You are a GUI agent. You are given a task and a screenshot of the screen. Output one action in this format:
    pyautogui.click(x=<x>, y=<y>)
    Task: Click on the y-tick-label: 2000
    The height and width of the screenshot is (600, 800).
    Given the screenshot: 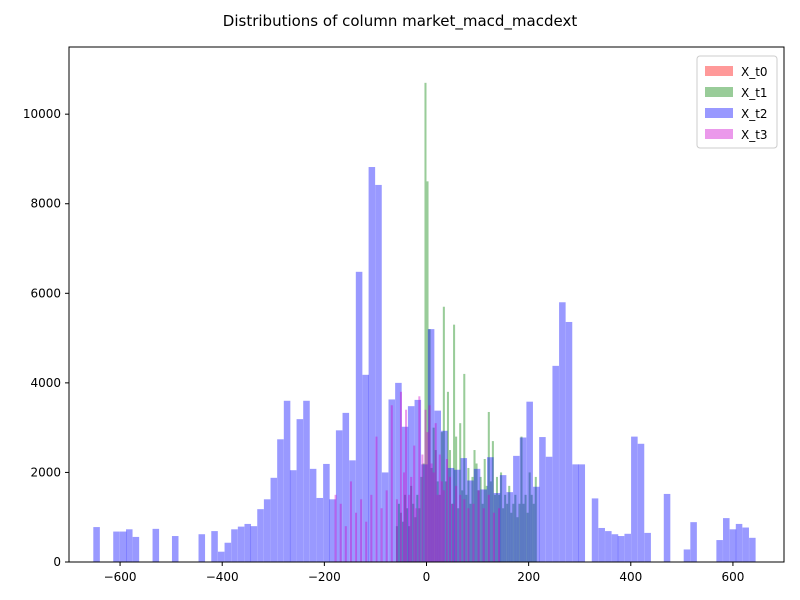 What is the action you would take?
    pyautogui.click(x=45, y=472)
    